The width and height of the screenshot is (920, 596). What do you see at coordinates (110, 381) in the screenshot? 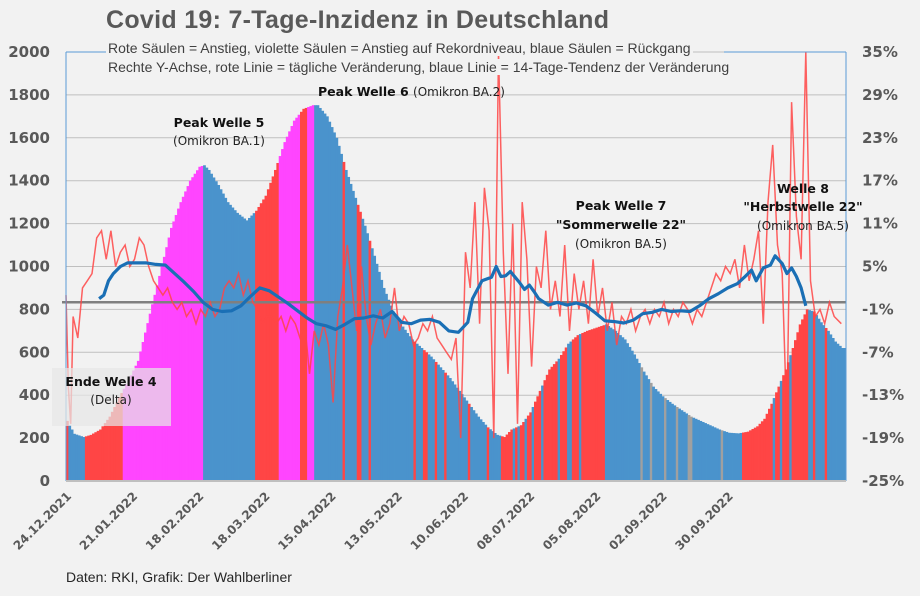
I see `annotation-text: Ende Welle 4` at bounding box center [110, 381].